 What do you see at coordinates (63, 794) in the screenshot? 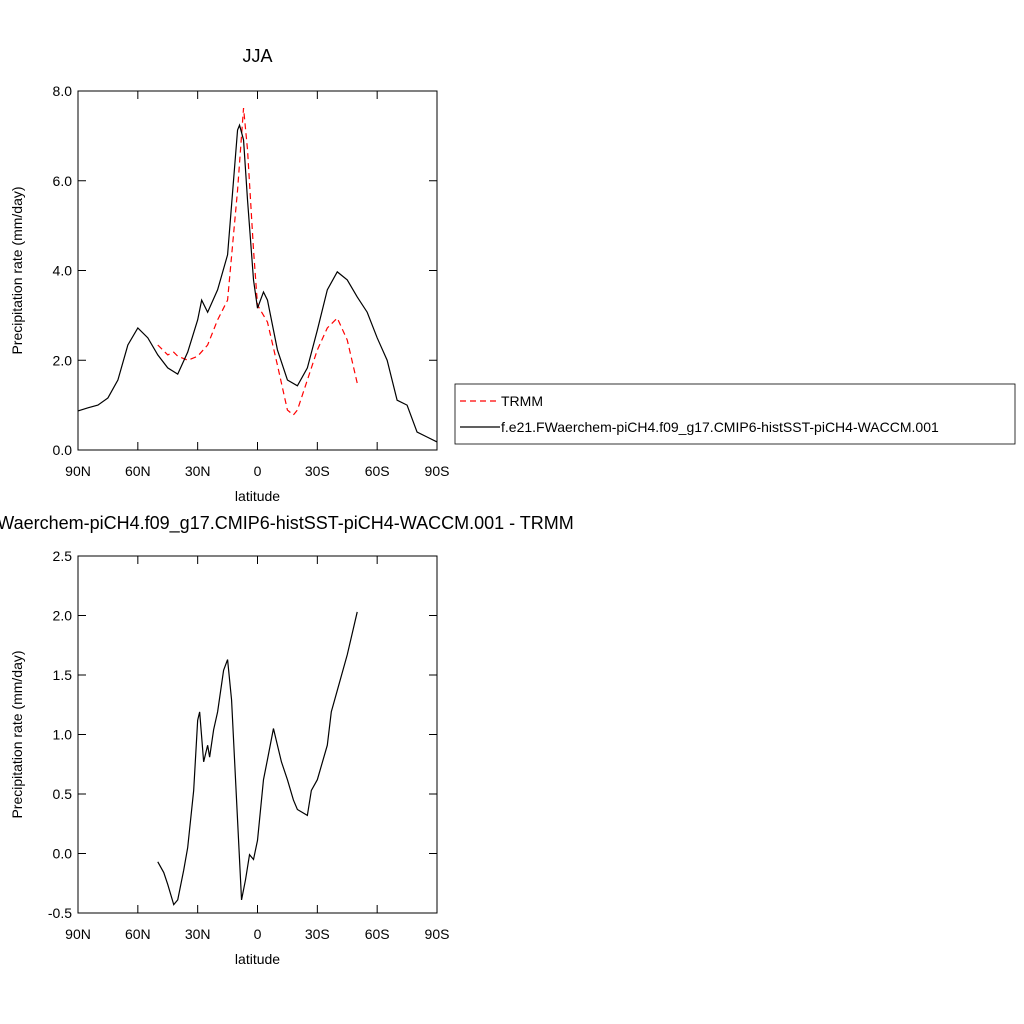
I see `y-tick-label: 0.5` at bounding box center [63, 794].